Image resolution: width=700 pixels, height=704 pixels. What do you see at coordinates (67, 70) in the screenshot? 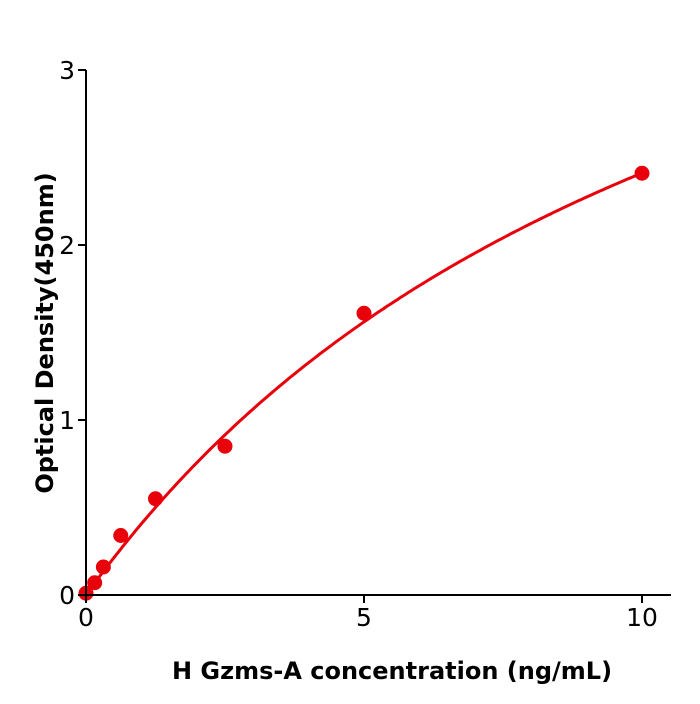
I see `y-tick-label: 3` at bounding box center [67, 70].